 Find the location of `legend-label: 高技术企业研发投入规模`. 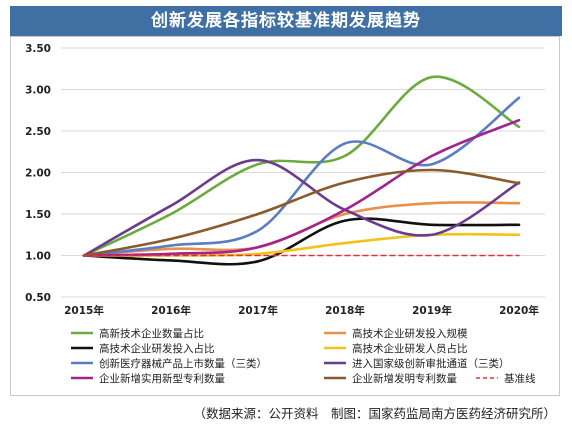

legend-label: 高技术企业研发投入规模 is located at coordinates (410, 333).